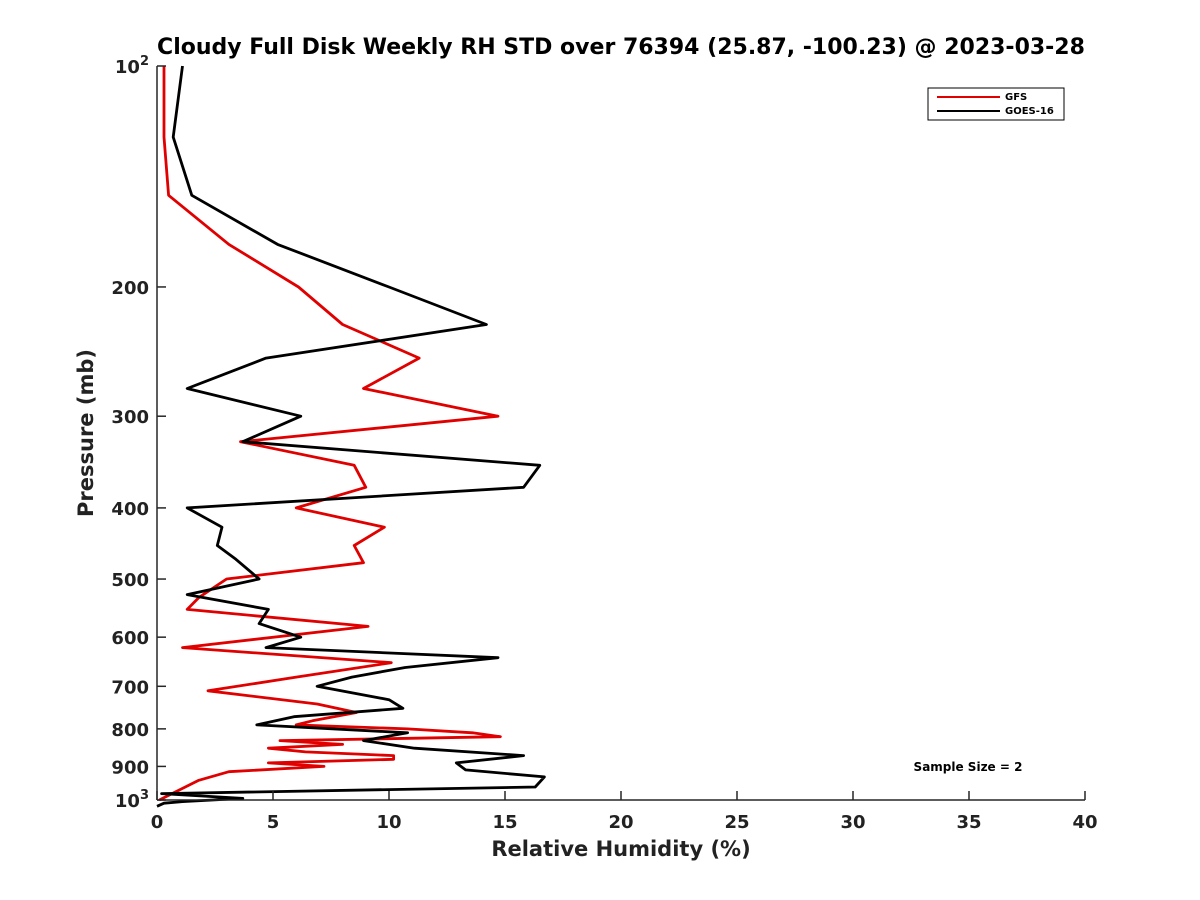 This screenshot has height=900, width=1200. What do you see at coordinates (130, 288) in the screenshot?
I see `y-tick-label: 200` at bounding box center [130, 288].